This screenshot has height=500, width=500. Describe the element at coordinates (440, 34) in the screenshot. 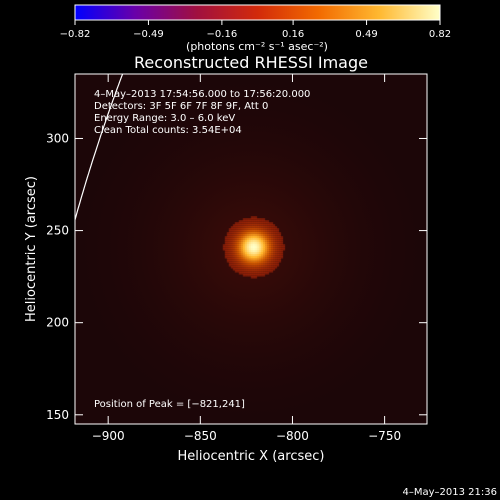

I see `colorbar-tick-label: 0.82` at that location.